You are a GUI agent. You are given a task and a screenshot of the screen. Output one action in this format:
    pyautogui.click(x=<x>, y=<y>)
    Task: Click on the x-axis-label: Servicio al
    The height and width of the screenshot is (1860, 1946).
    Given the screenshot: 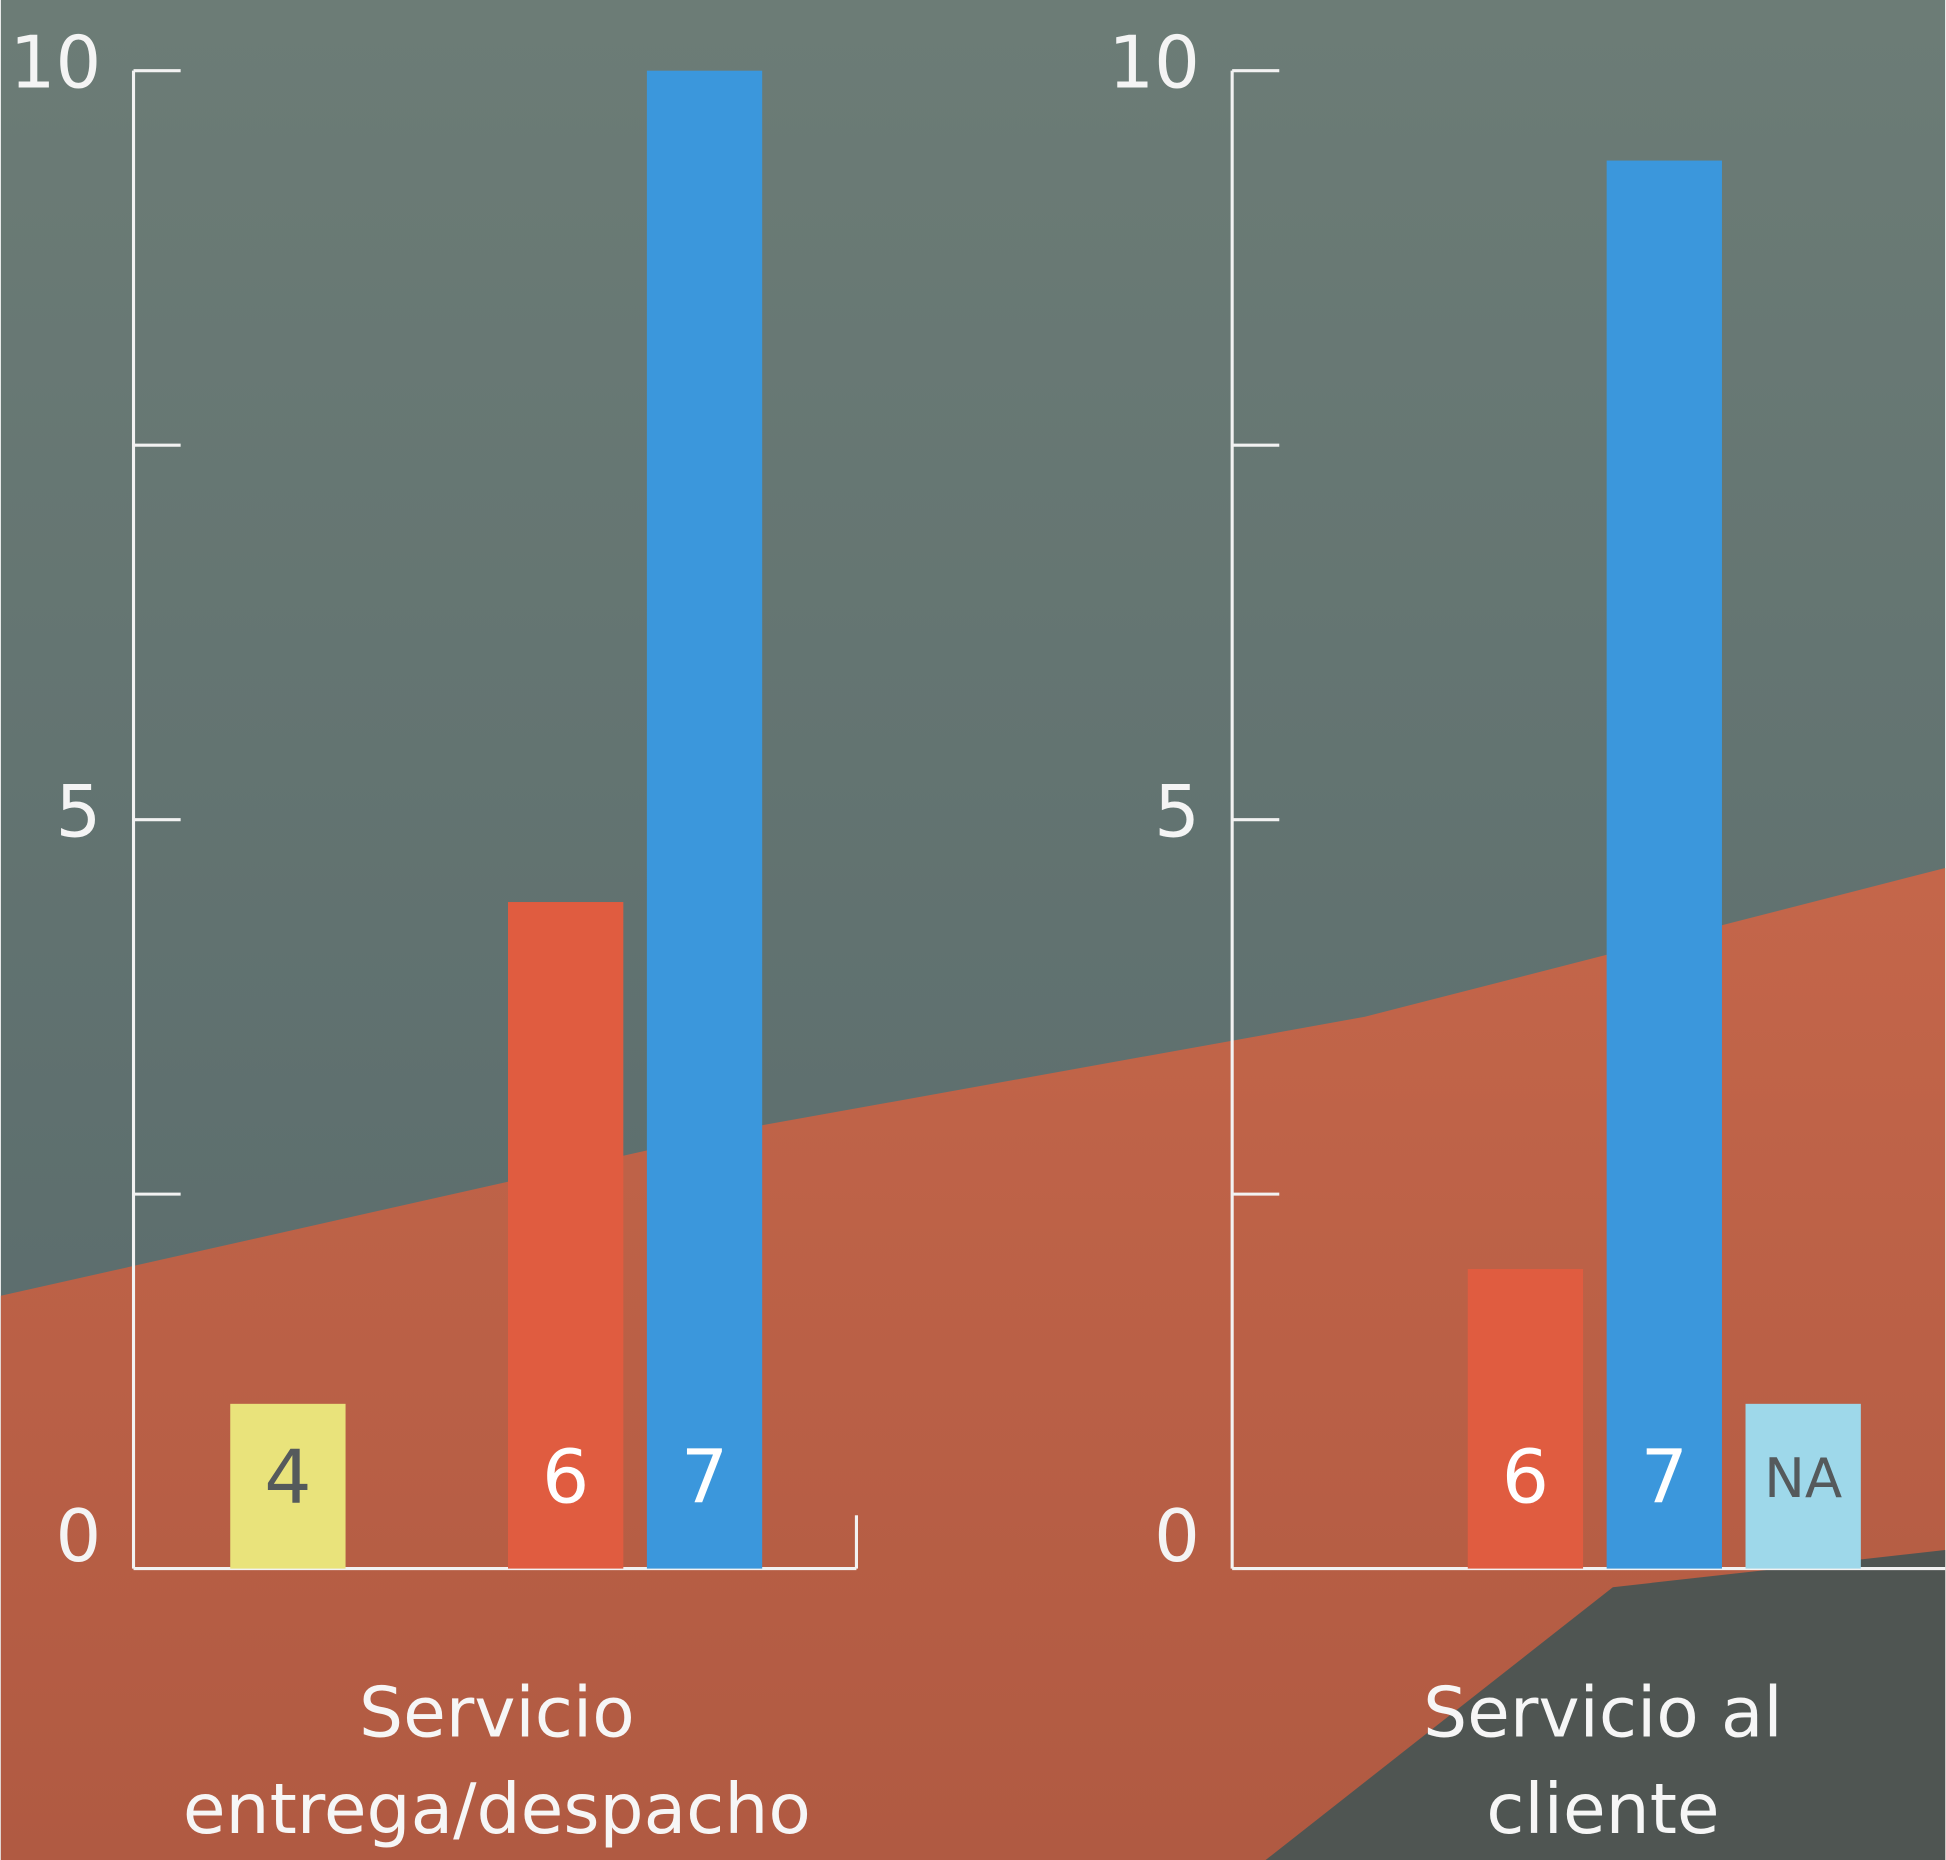 What is the action you would take?
    pyautogui.click(x=1603, y=1713)
    